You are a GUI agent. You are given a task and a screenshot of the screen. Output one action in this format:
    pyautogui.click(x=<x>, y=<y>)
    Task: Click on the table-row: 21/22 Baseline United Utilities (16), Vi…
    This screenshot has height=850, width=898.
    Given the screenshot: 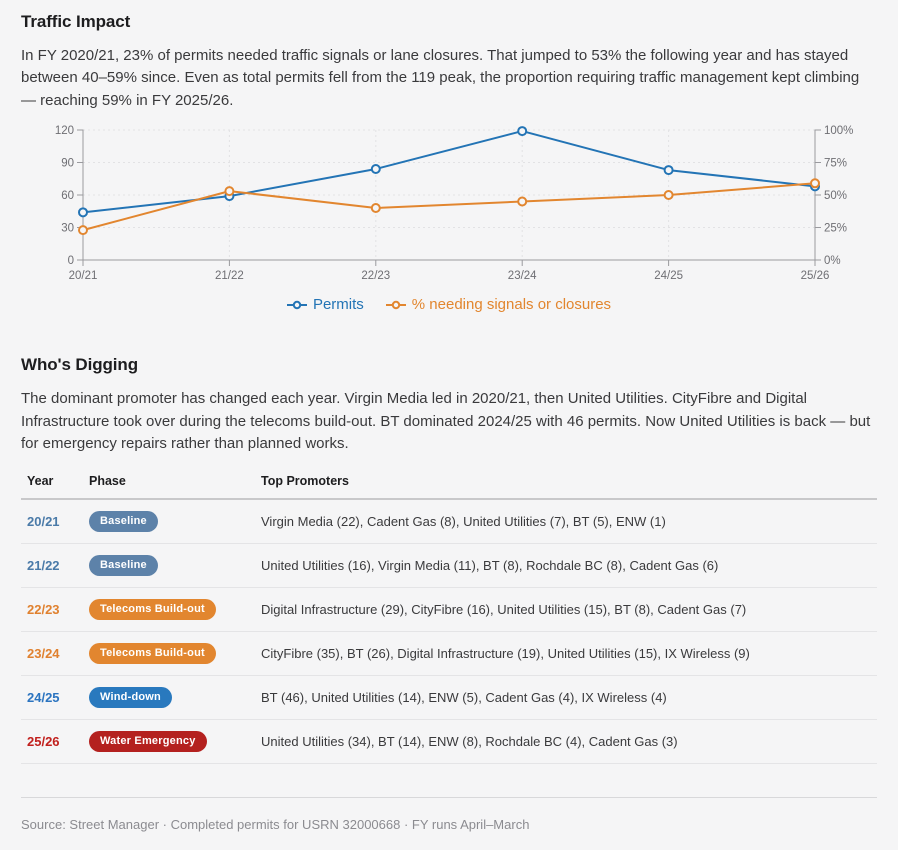 What is the action you would take?
    pyautogui.click(x=449, y=566)
    